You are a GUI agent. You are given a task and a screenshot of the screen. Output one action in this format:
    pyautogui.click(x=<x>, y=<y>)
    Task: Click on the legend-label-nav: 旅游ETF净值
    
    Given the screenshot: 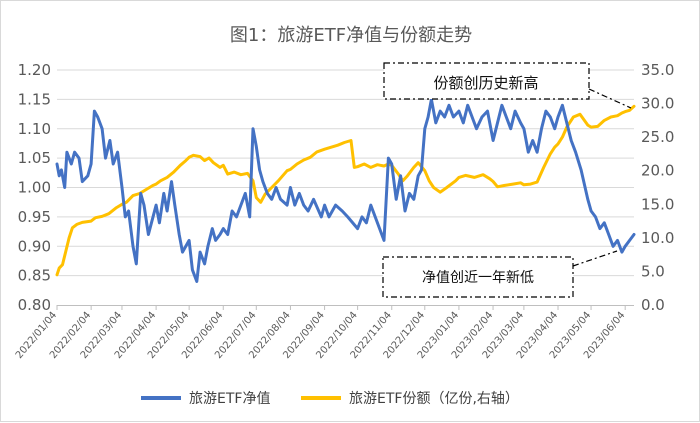 What is the action you would take?
    pyautogui.click(x=229, y=399)
    